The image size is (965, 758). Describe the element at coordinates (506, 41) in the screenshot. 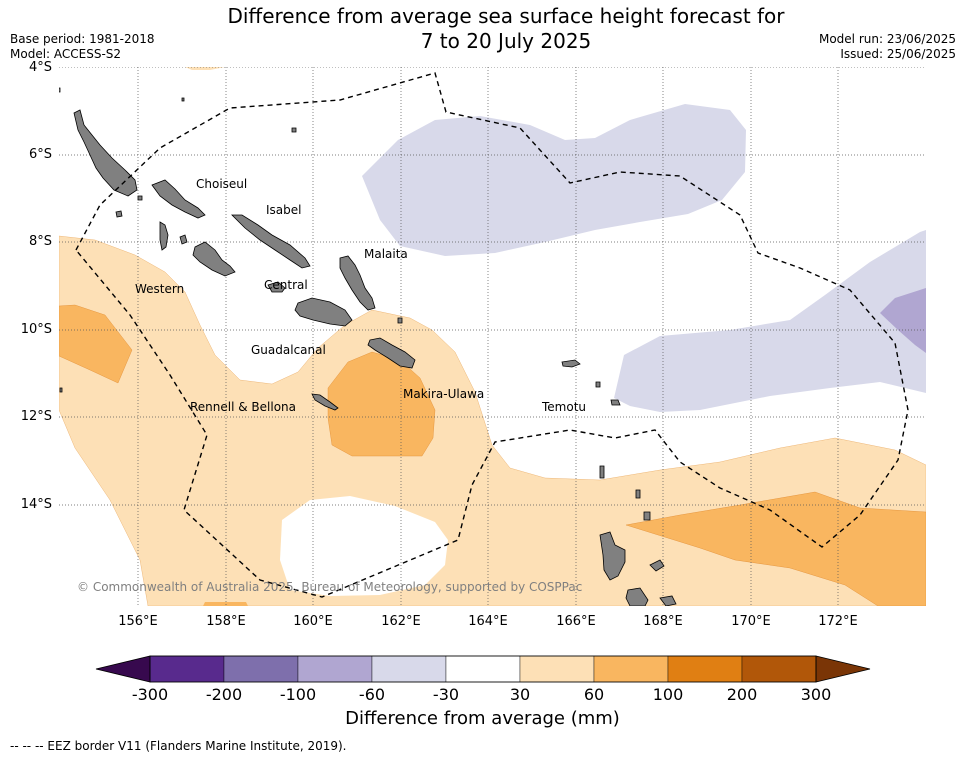

I see `title-line-2: 7 to 20 July 2025` at that location.